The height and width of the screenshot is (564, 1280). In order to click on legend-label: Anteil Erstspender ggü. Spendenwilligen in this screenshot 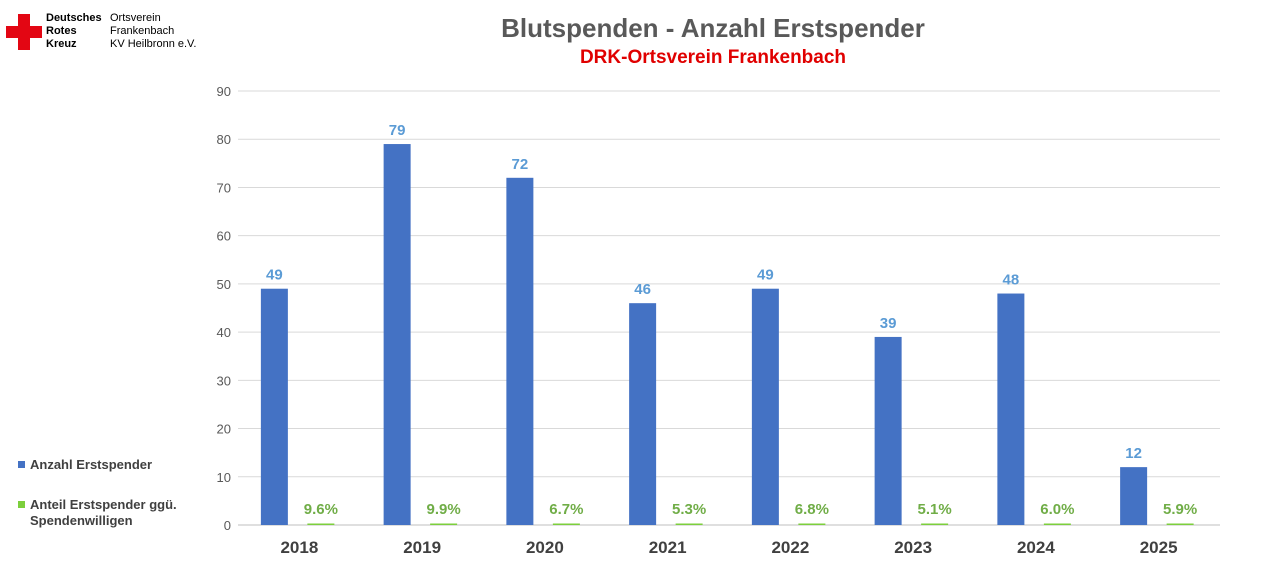, I will do `click(103, 512)`.